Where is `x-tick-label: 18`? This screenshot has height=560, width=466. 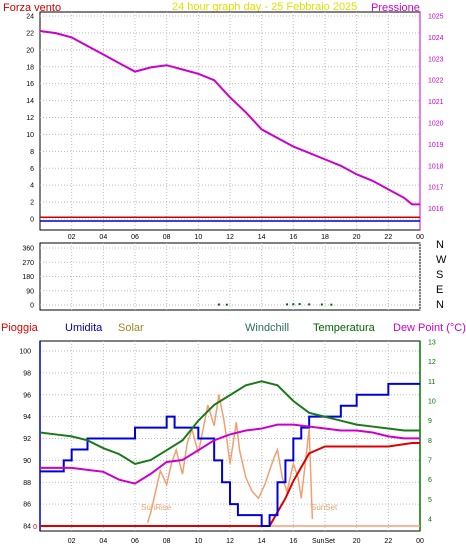 x-tick-label: 18 is located at coordinates (325, 237).